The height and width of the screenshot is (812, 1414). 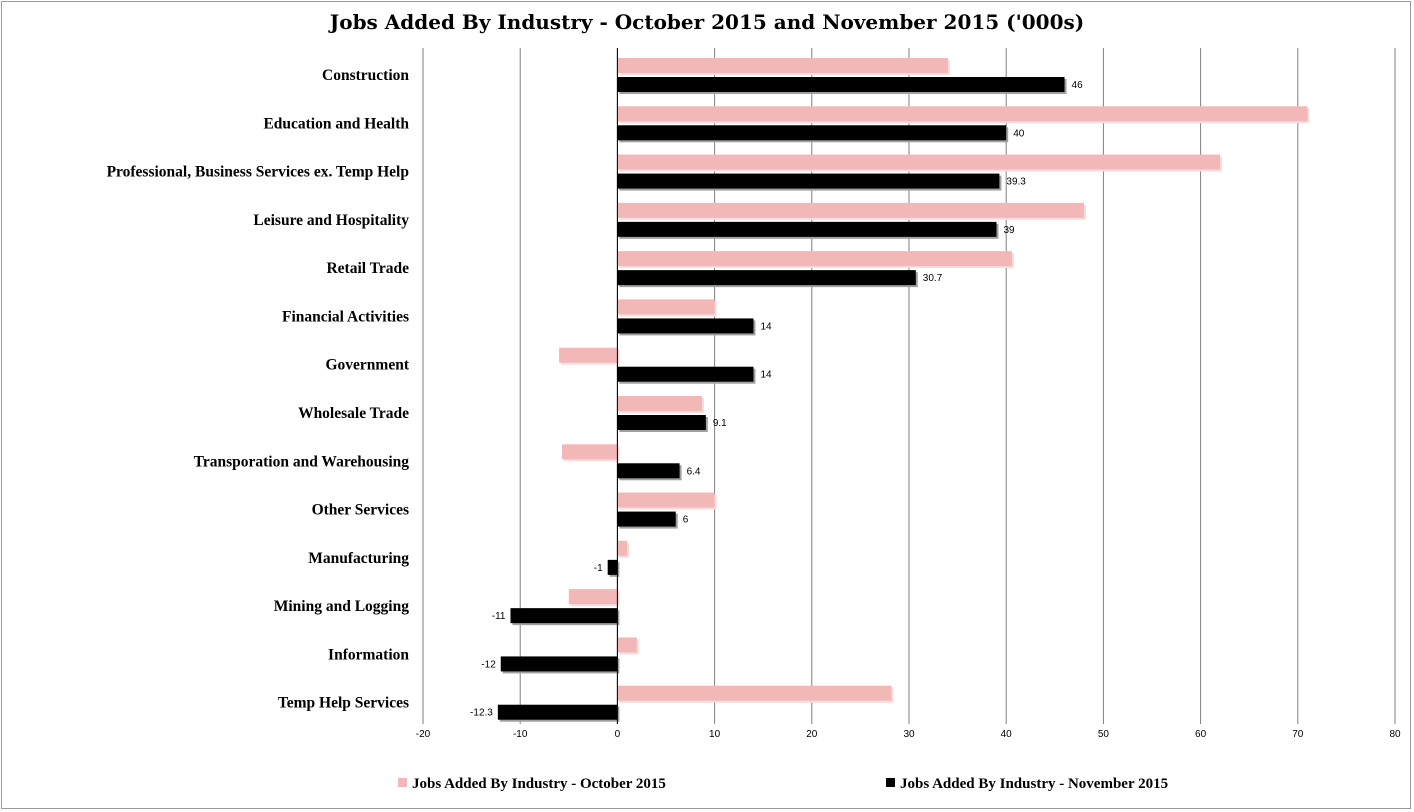 What do you see at coordinates (890, 782) in the screenshot?
I see `legend-swatch-november` at bounding box center [890, 782].